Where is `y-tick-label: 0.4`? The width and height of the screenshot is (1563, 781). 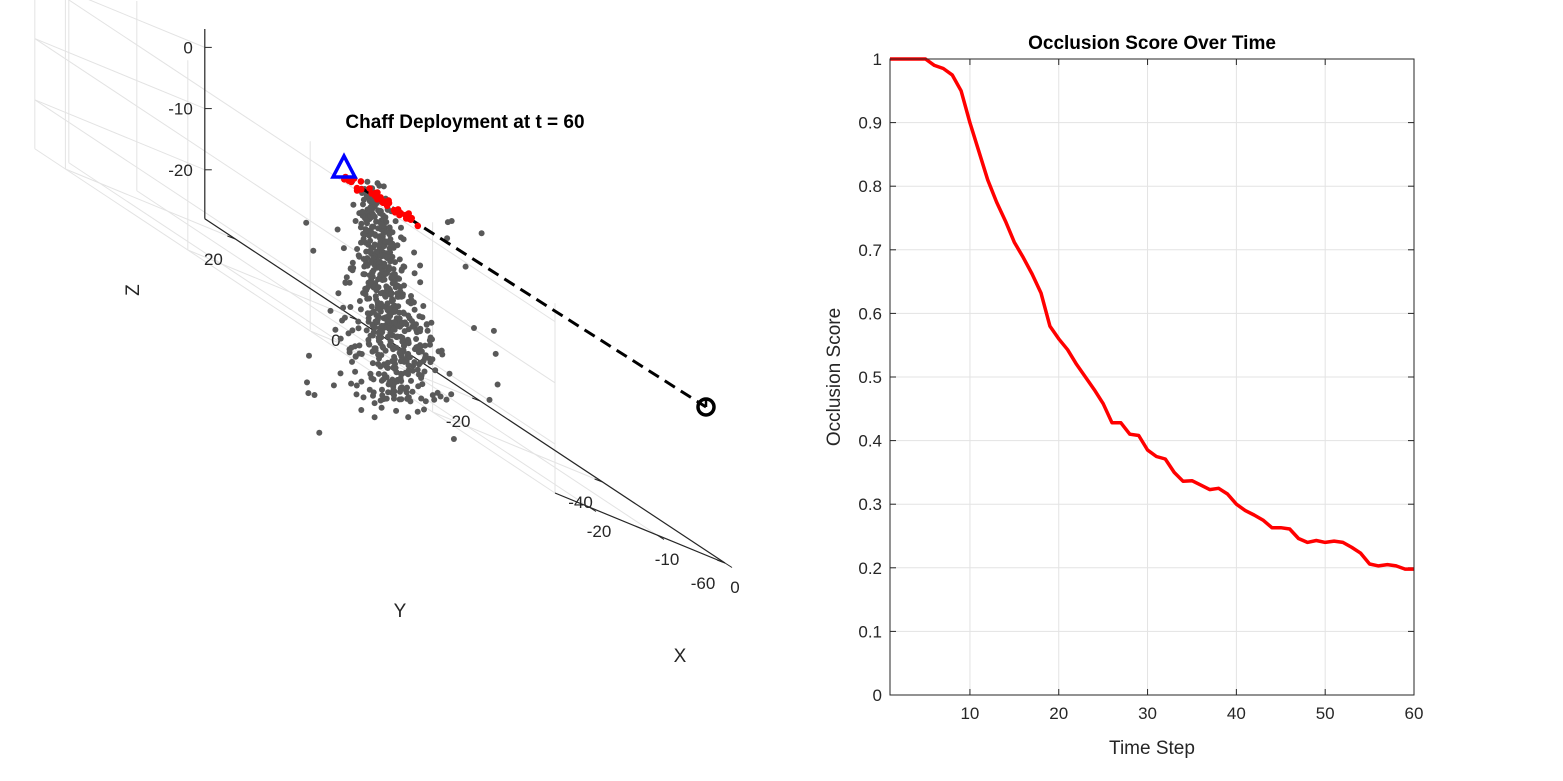 y-tick-label: 0.4 is located at coordinates (870, 441).